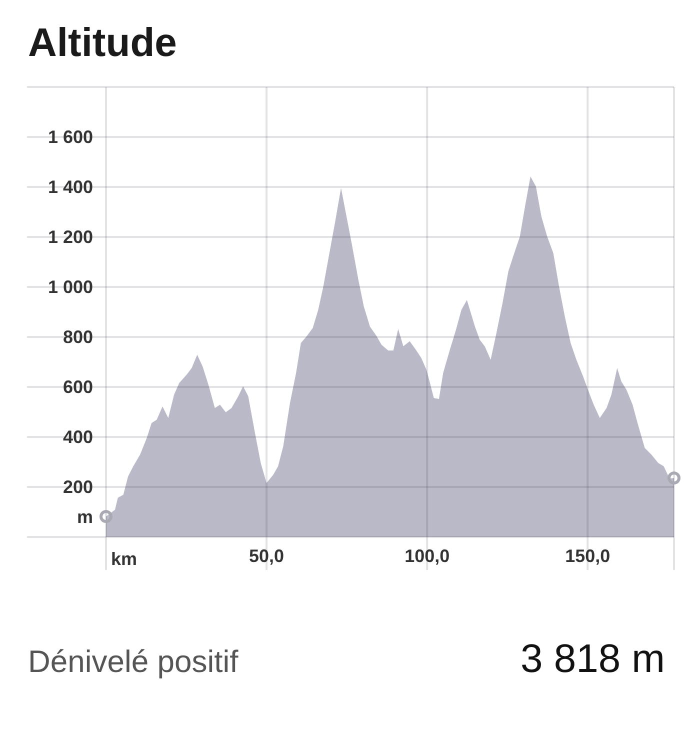  What do you see at coordinates (102, 43) in the screenshot?
I see `chart-title: Altitude` at bounding box center [102, 43].